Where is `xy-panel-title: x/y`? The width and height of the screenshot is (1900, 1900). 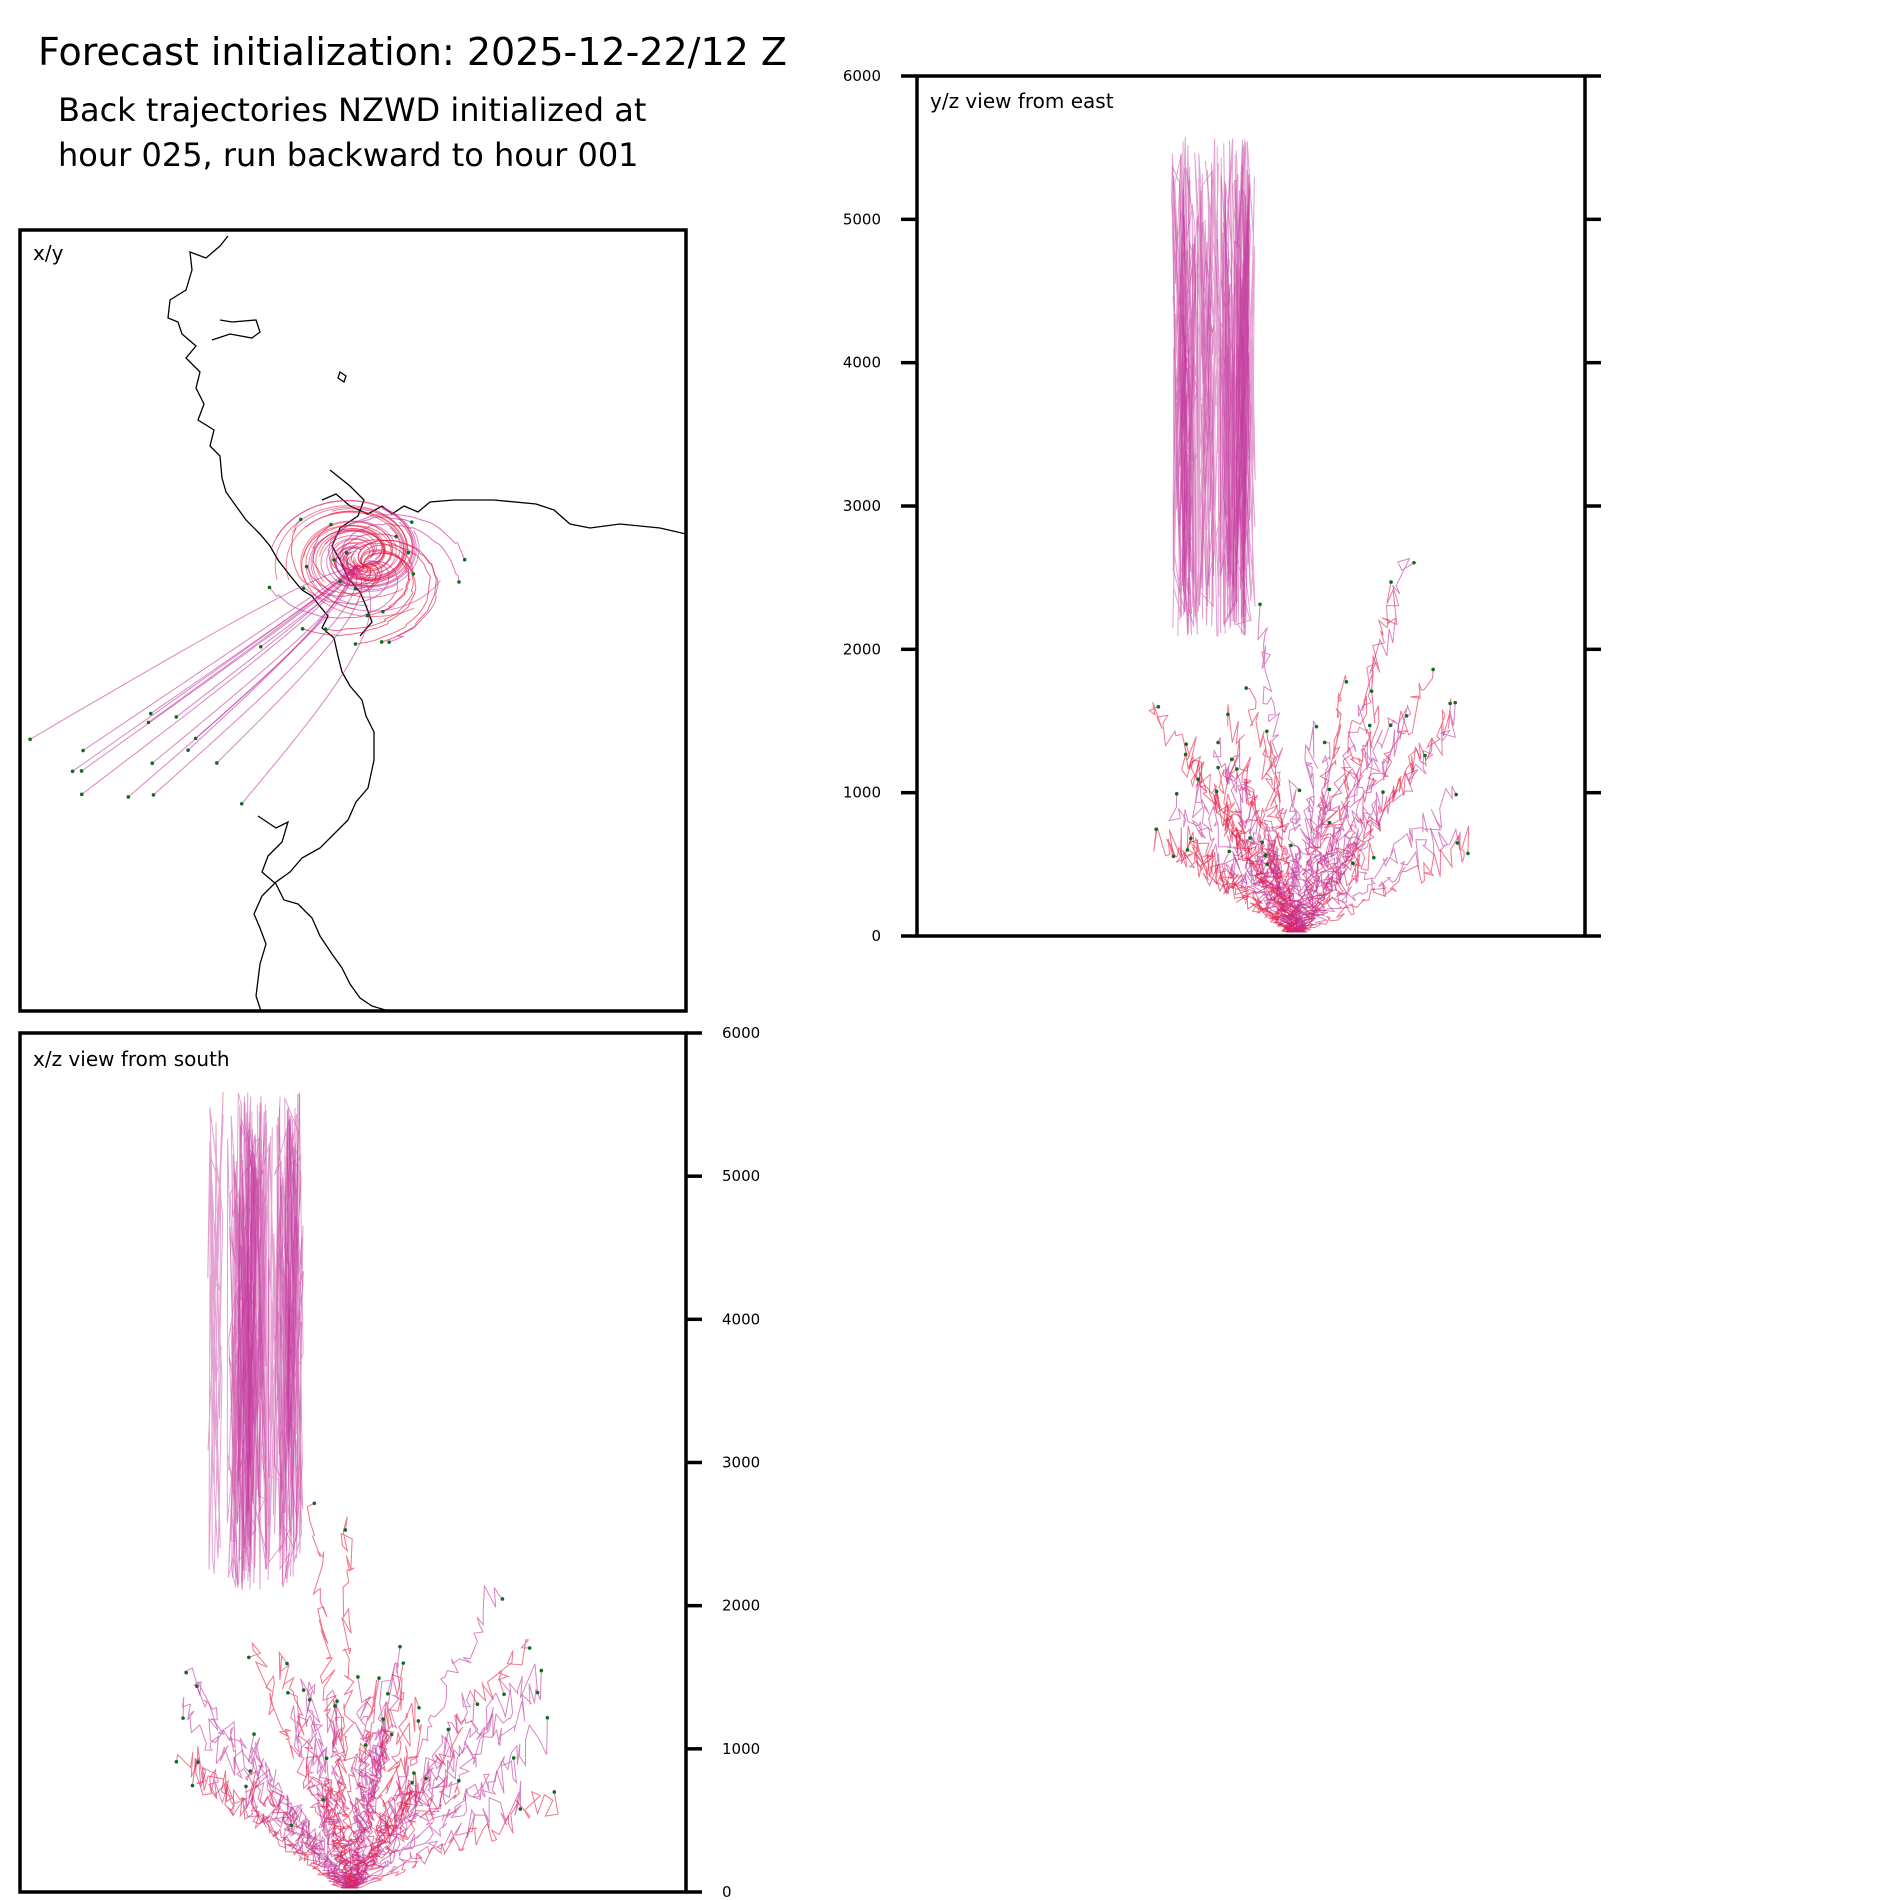
xy-panel-title: x/y is located at coordinates (48, 253).